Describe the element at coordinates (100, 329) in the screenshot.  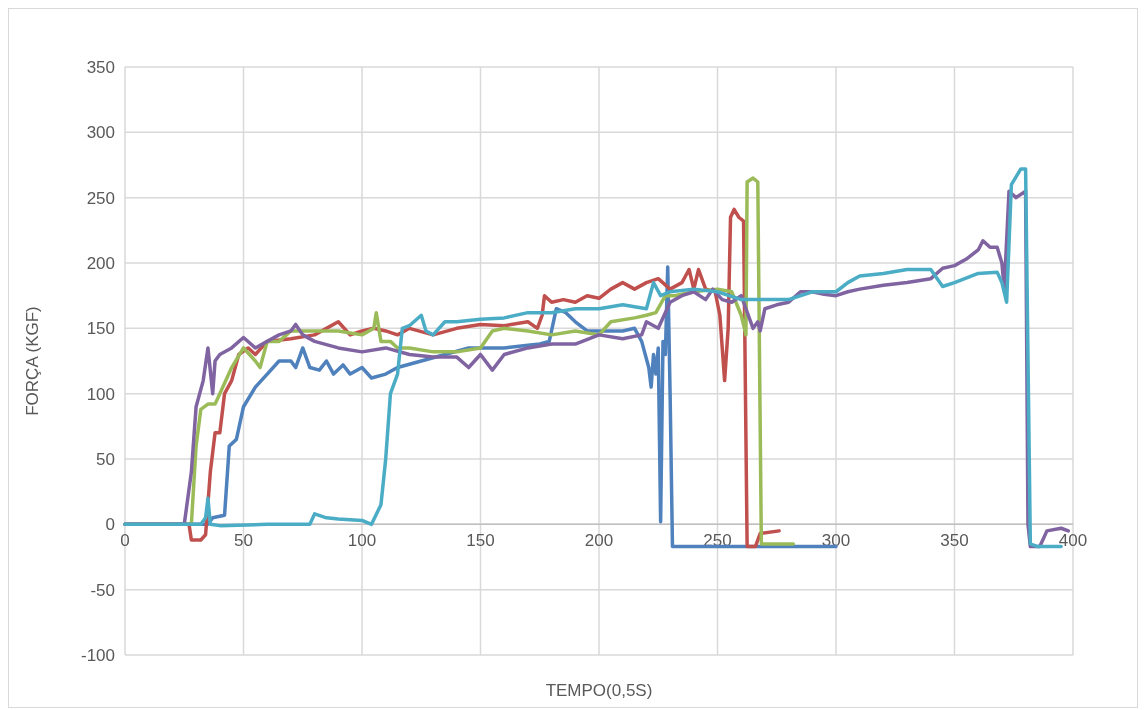
I see `y-tick-label: 150` at that location.